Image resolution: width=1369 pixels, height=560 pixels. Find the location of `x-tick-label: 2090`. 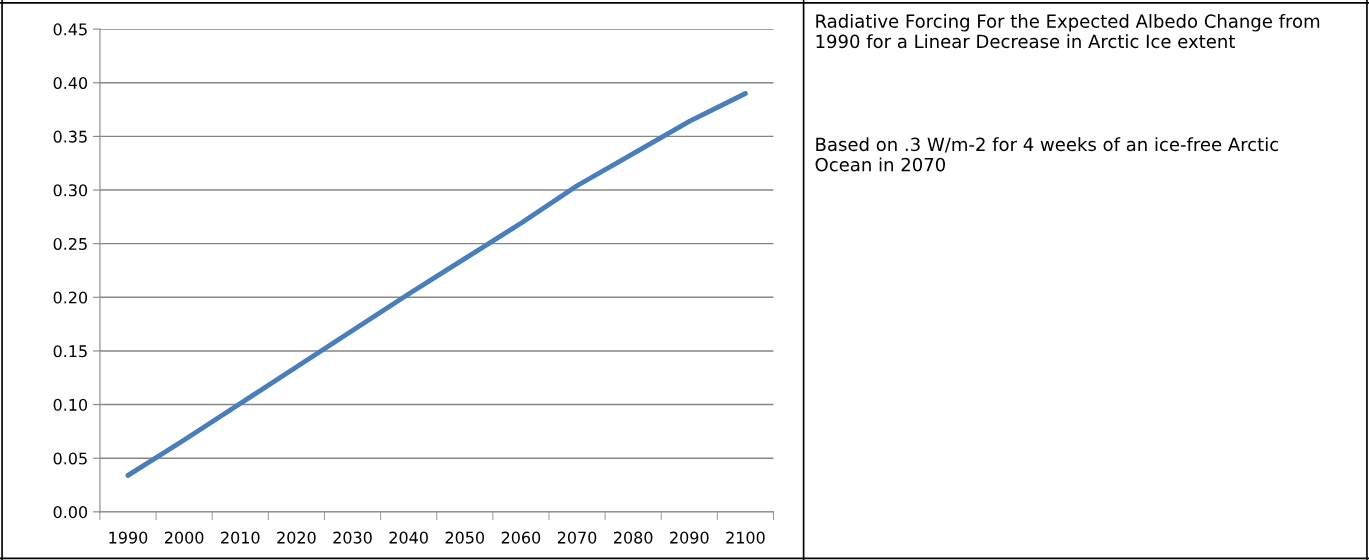

x-tick-label: 2090 is located at coordinates (689, 537).